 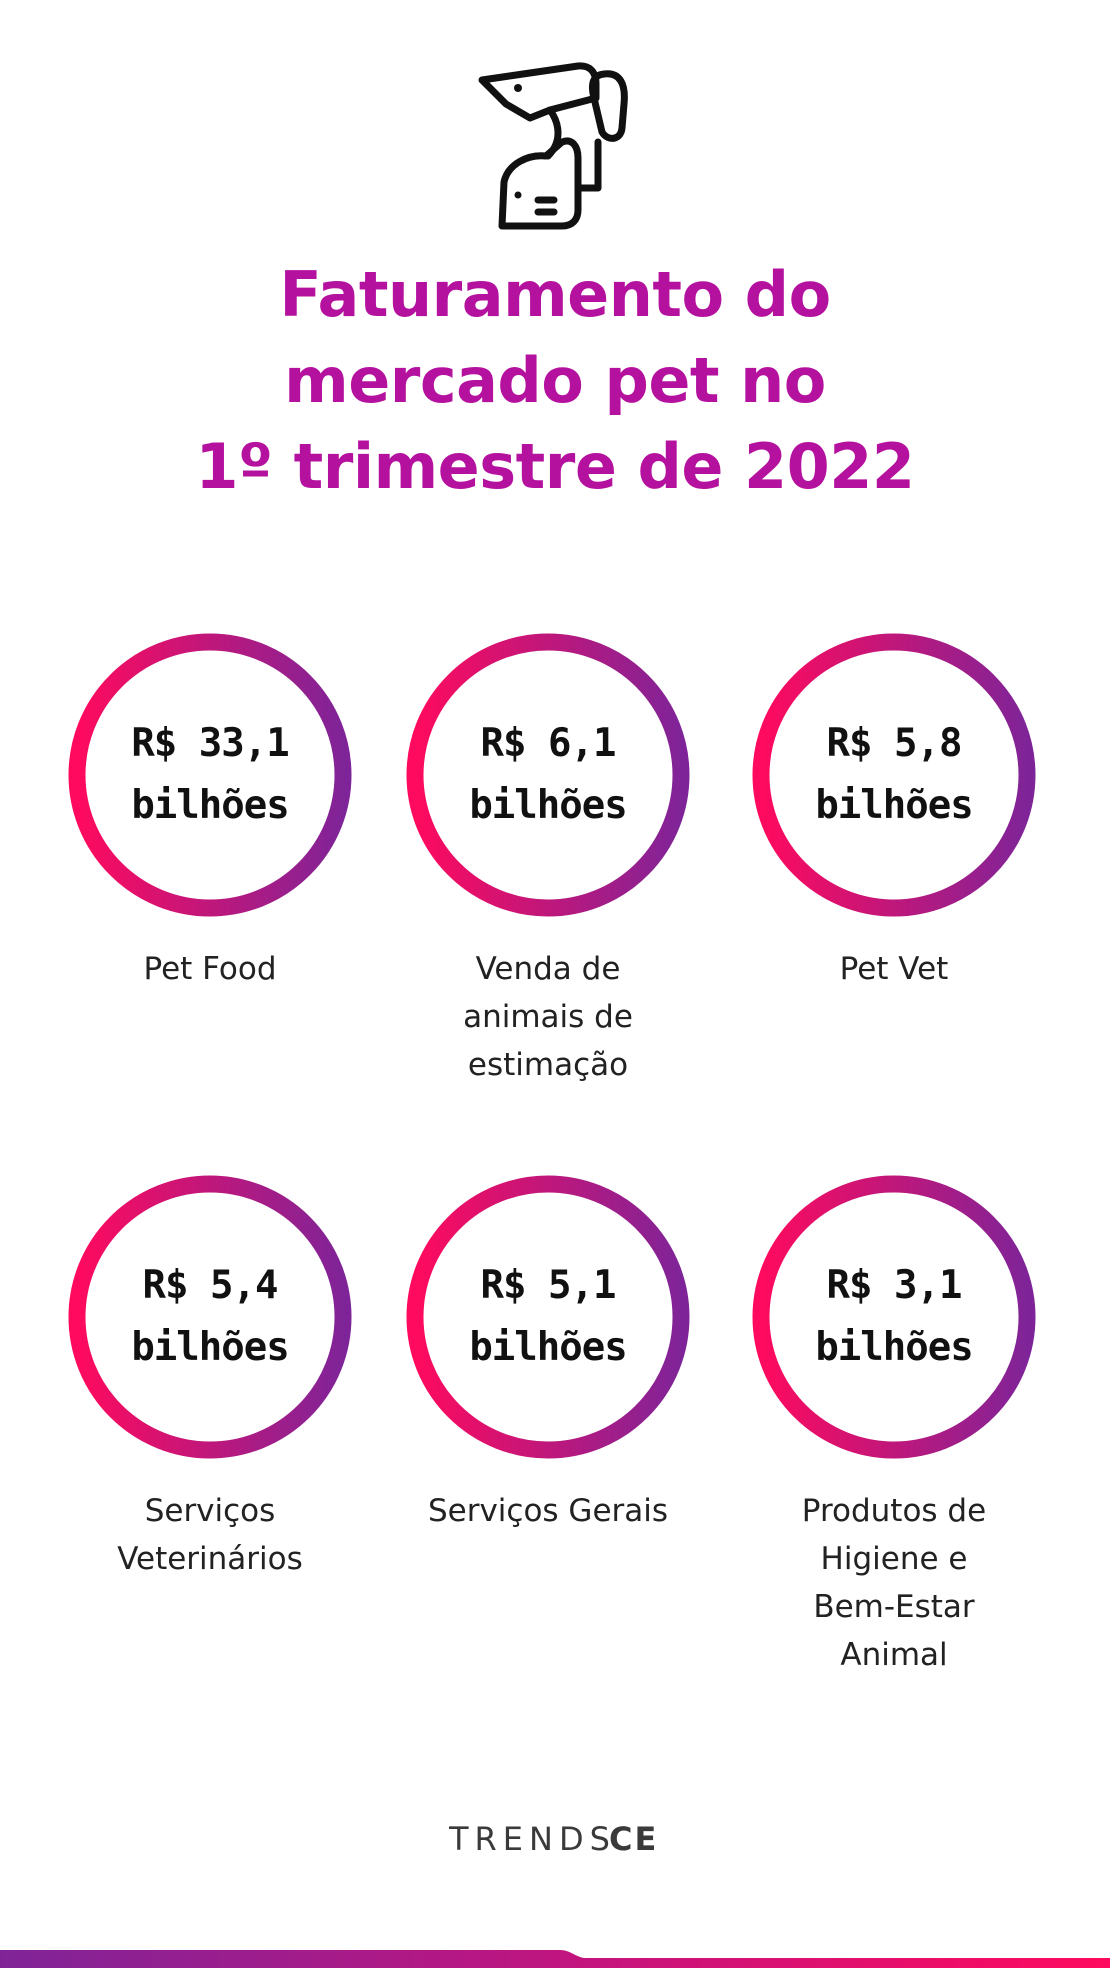 What do you see at coordinates (894, 743) in the screenshot?
I see `stat-value-amount: R$ 5,8` at bounding box center [894, 743].